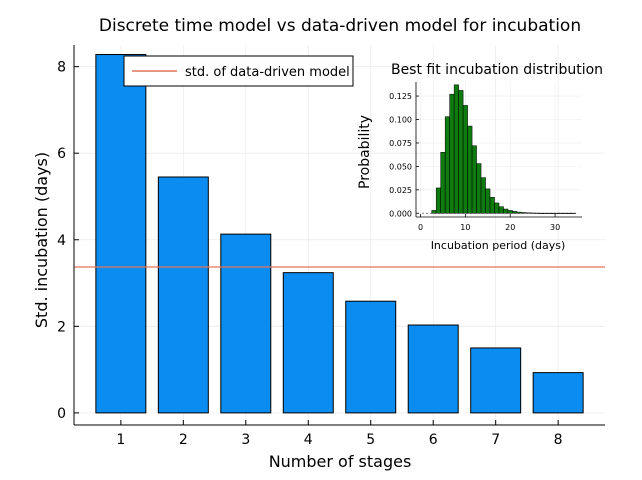  What do you see at coordinates (183, 440) in the screenshot?
I see `x-tick-label: 2` at bounding box center [183, 440].